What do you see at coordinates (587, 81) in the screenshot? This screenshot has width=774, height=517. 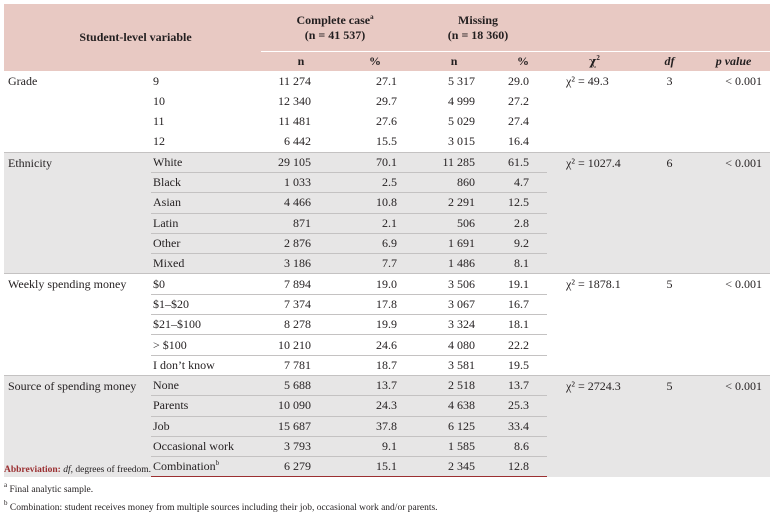 I see `chi-square-cell: χ² = 49.3` at bounding box center [587, 81].